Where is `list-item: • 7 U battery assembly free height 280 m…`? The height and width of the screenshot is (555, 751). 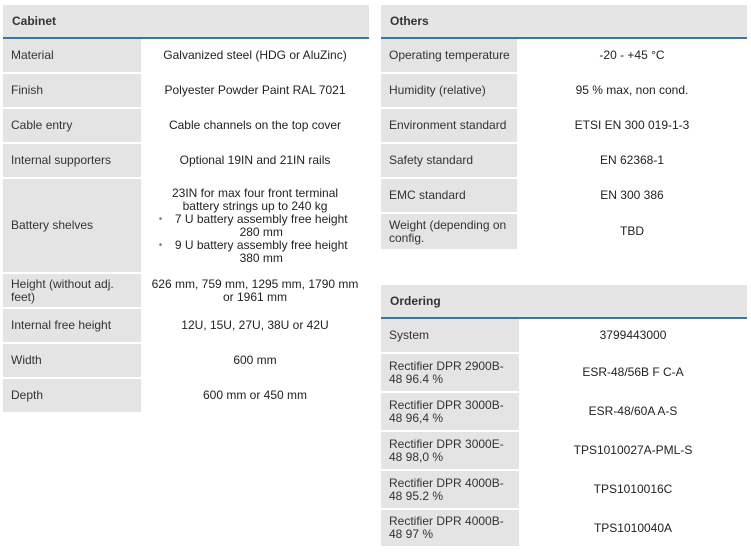 list-item: • 7 U battery assembly free height 280 m… is located at coordinates (255, 225).